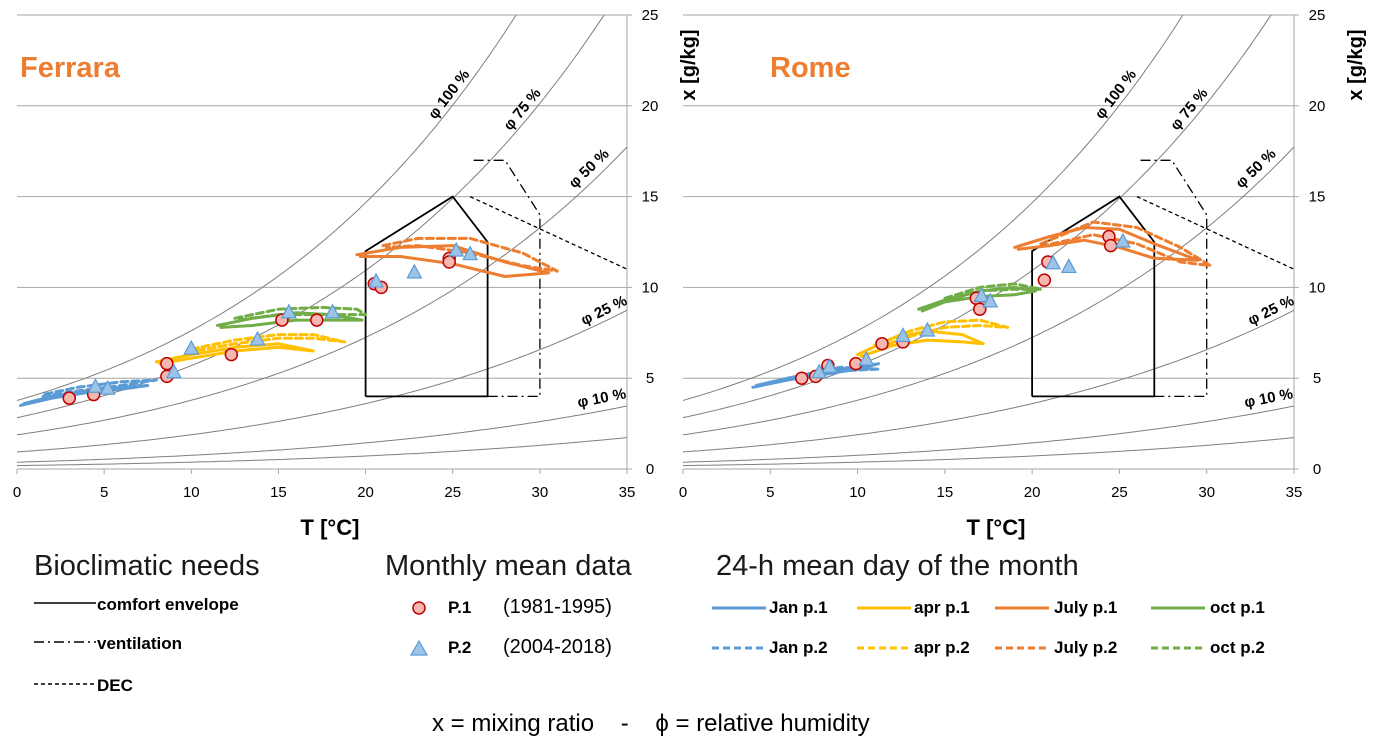 The width and height of the screenshot is (1391, 748). What do you see at coordinates (508, 566) in the screenshot?
I see `legend-monthly-title: Monthly mean data` at bounding box center [508, 566].